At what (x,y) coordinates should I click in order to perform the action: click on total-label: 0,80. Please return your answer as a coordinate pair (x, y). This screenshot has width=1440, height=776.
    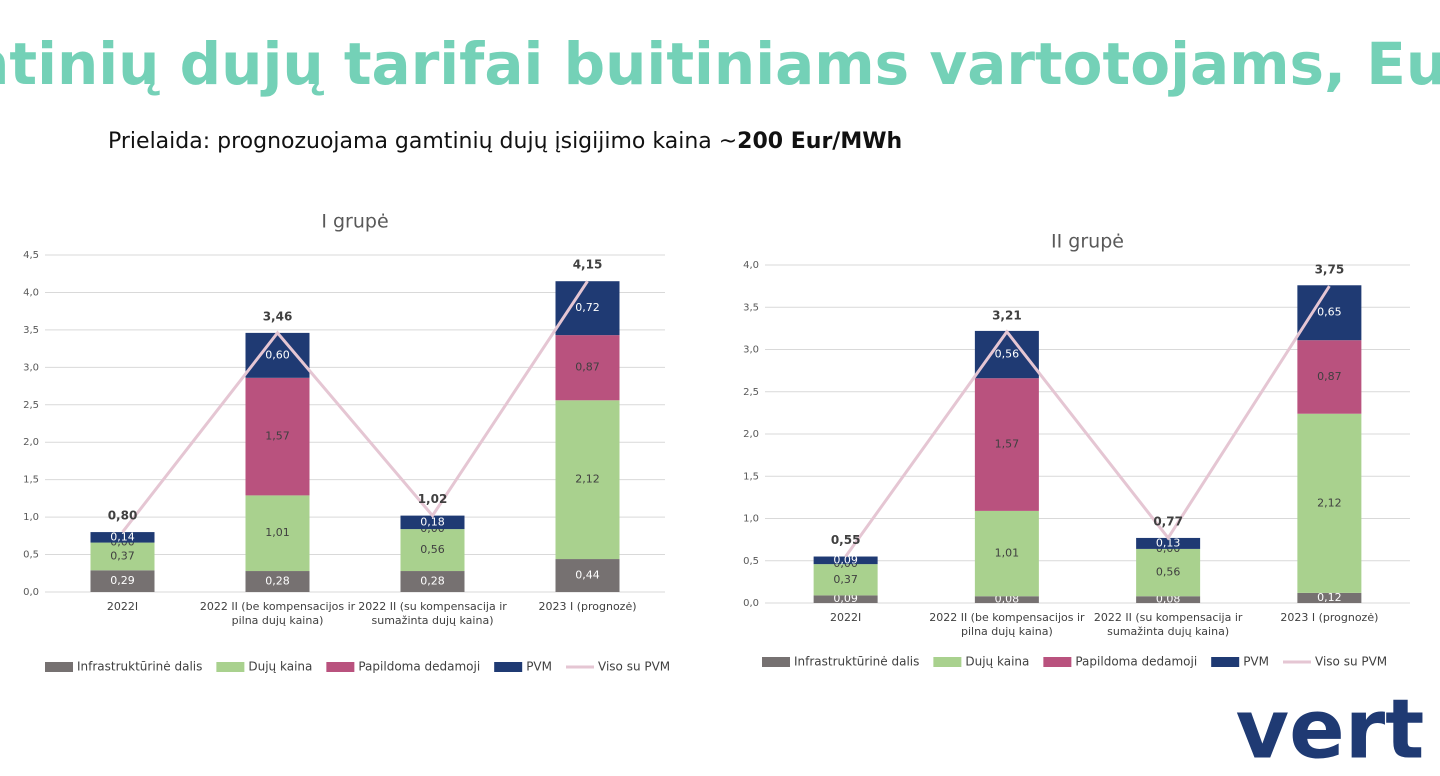
    Looking at the image, I should click on (123, 516).